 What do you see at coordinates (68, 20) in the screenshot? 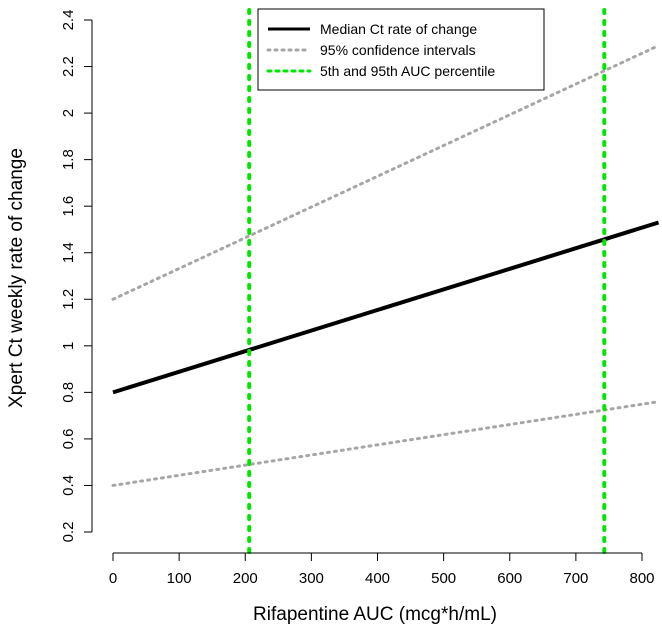
I see `y-tick-label: 2.4` at bounding box center [68, 20].